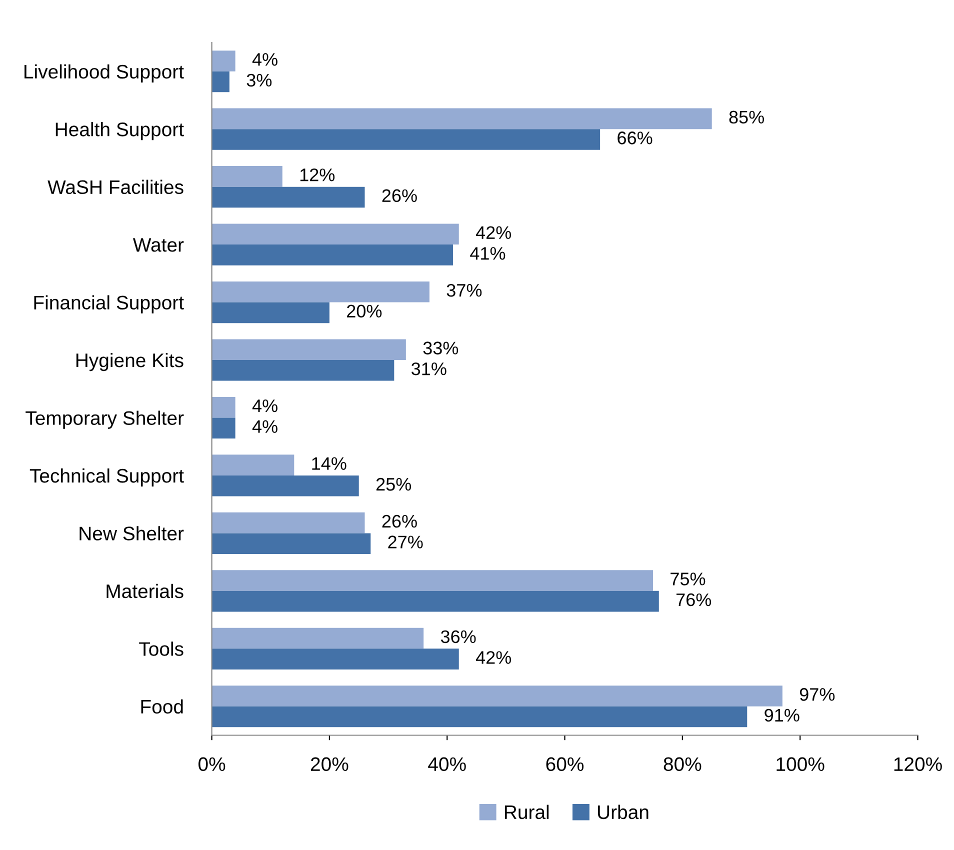 This screenshot has width=954, height=850. I want to click on x-tick-label: 80%, so click(683, 764).